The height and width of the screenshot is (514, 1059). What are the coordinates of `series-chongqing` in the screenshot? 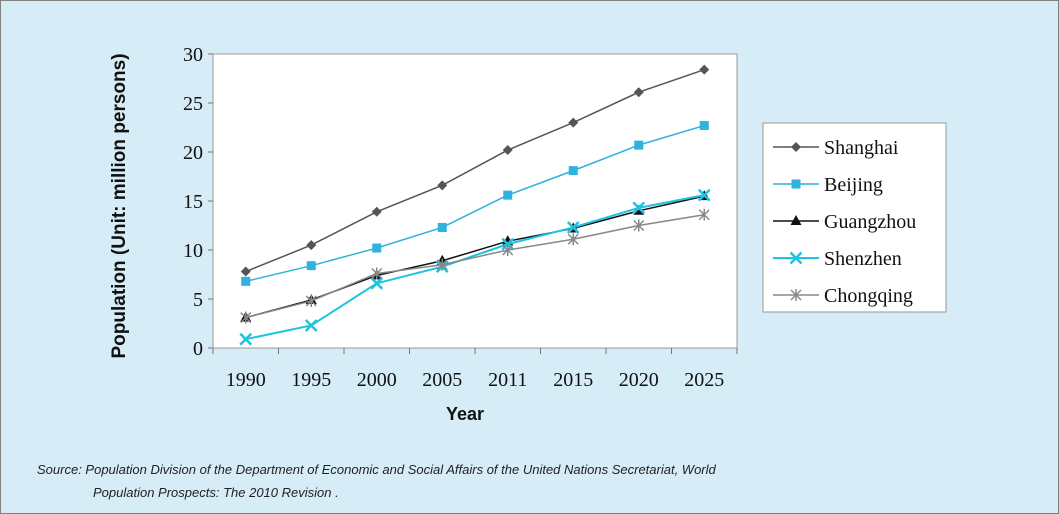 It's located at (475, 266).